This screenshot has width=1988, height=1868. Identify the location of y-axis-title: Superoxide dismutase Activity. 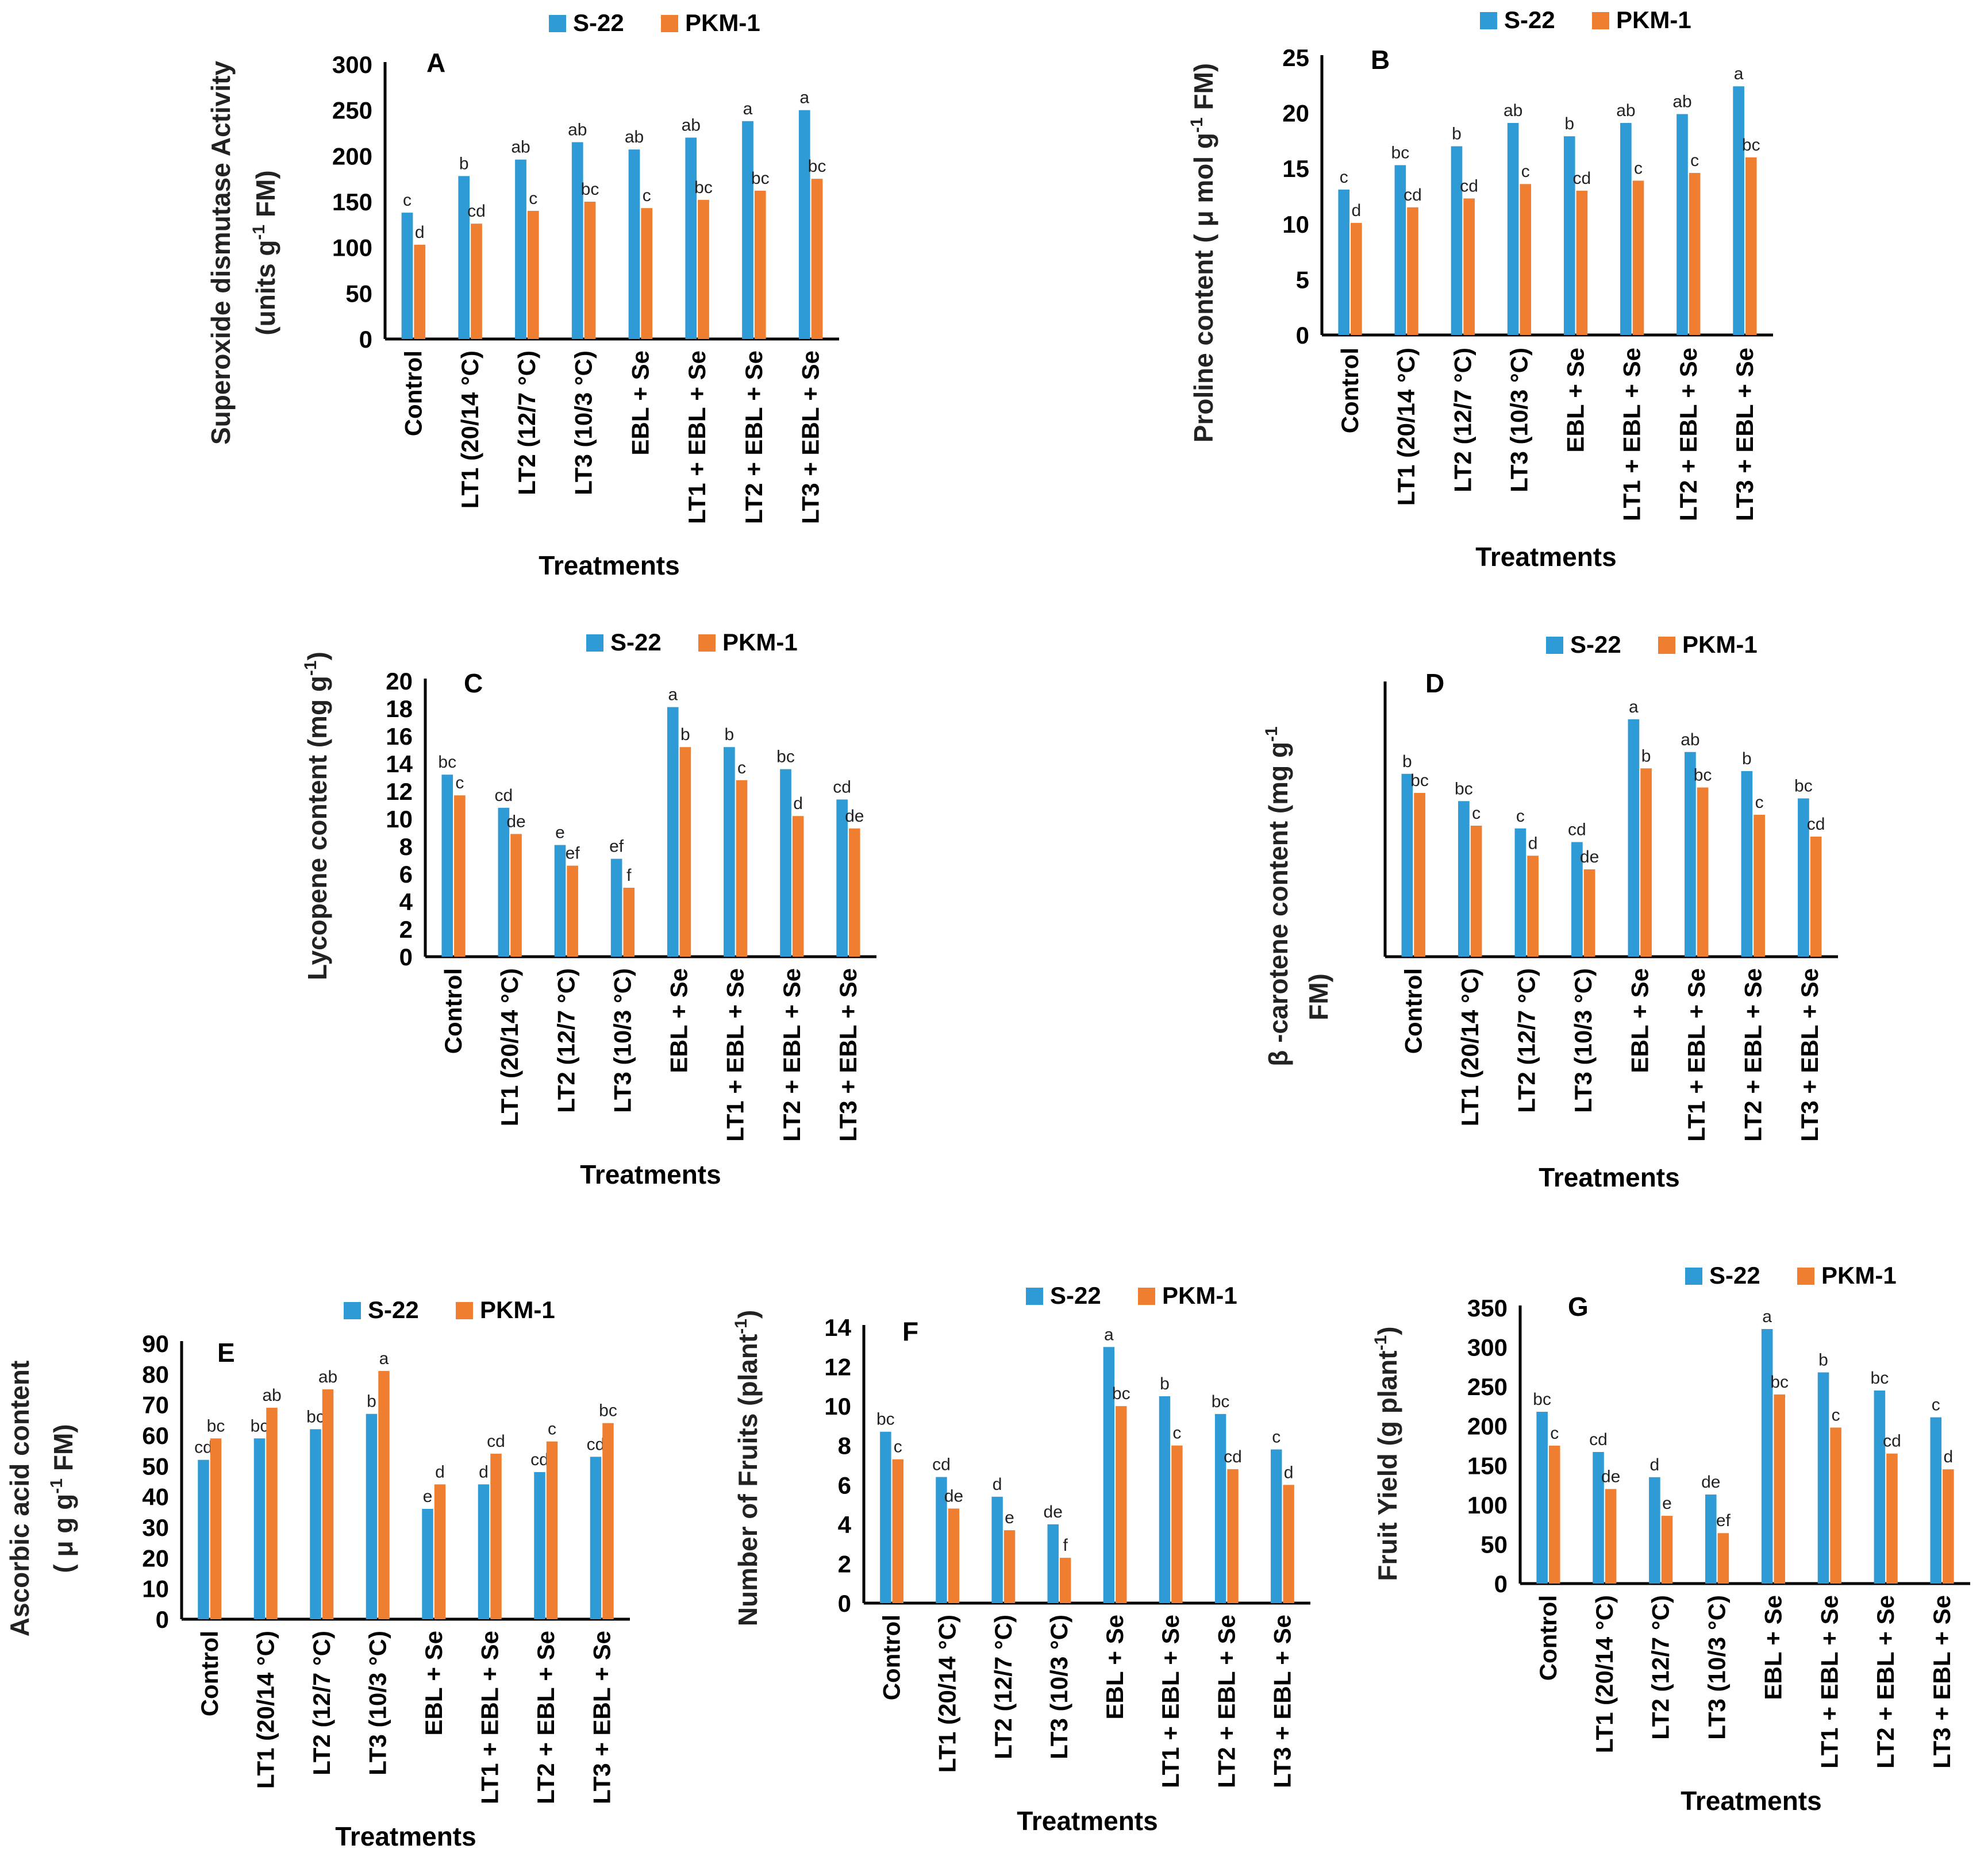
(221, 253).